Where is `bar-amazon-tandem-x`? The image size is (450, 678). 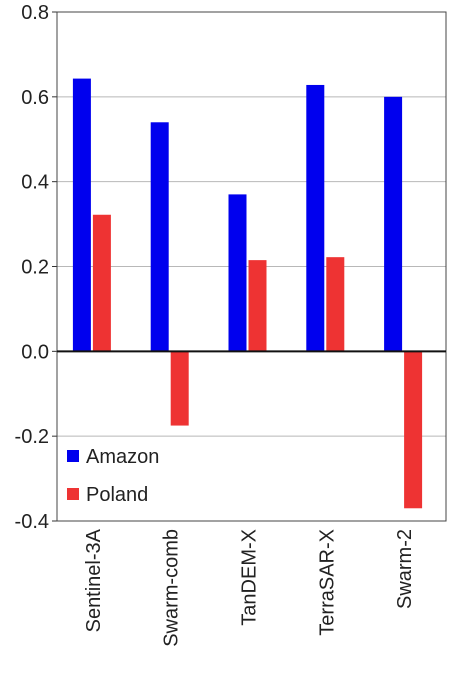 bar-amazon-tandem-x is located at coordinates (237, 273).